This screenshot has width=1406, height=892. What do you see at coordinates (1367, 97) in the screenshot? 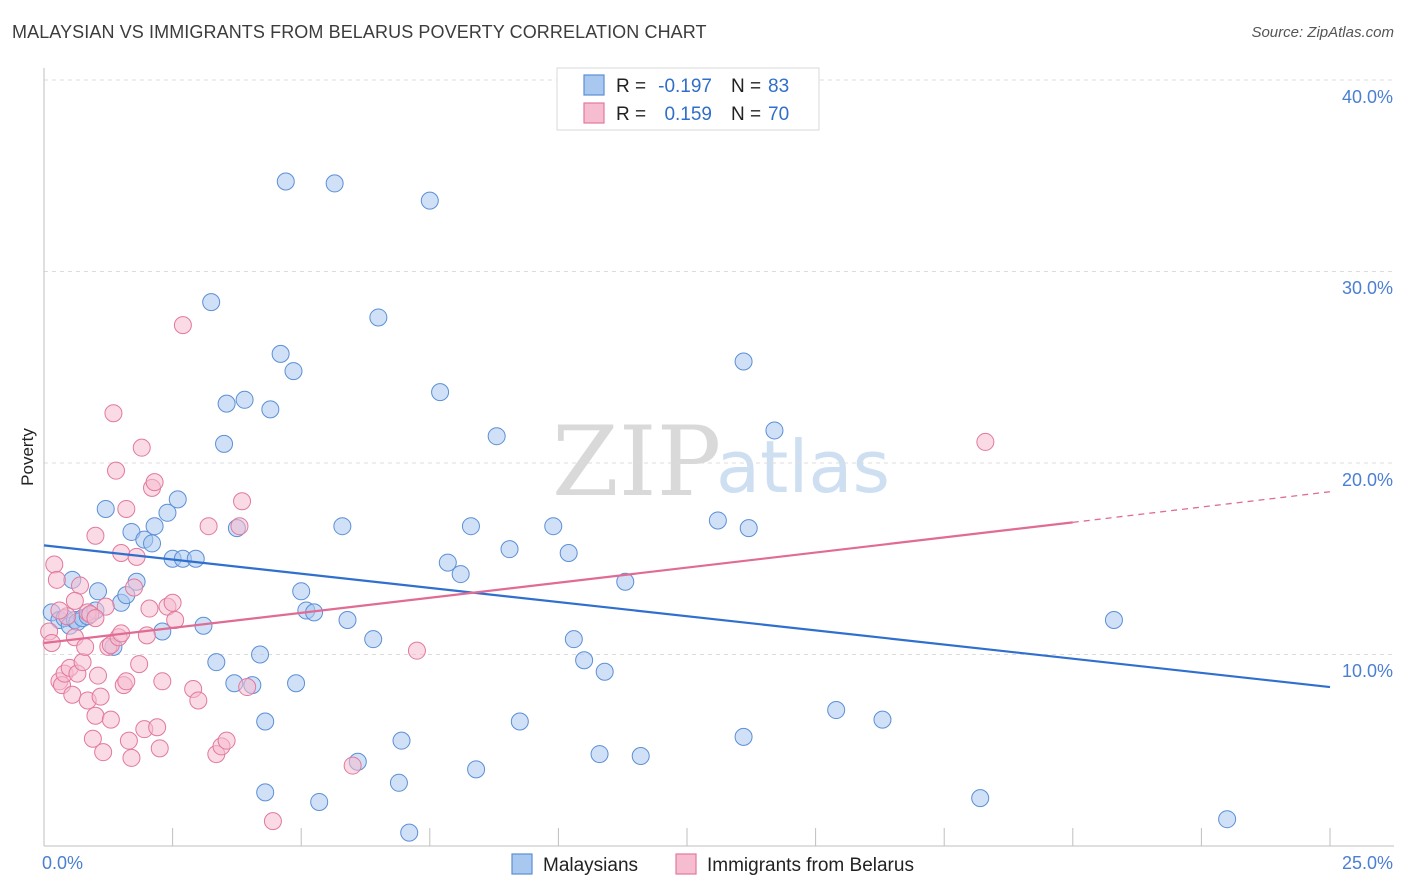
I see `y-tick-label-40: 40.0%` at bounding box center [1367, 97].